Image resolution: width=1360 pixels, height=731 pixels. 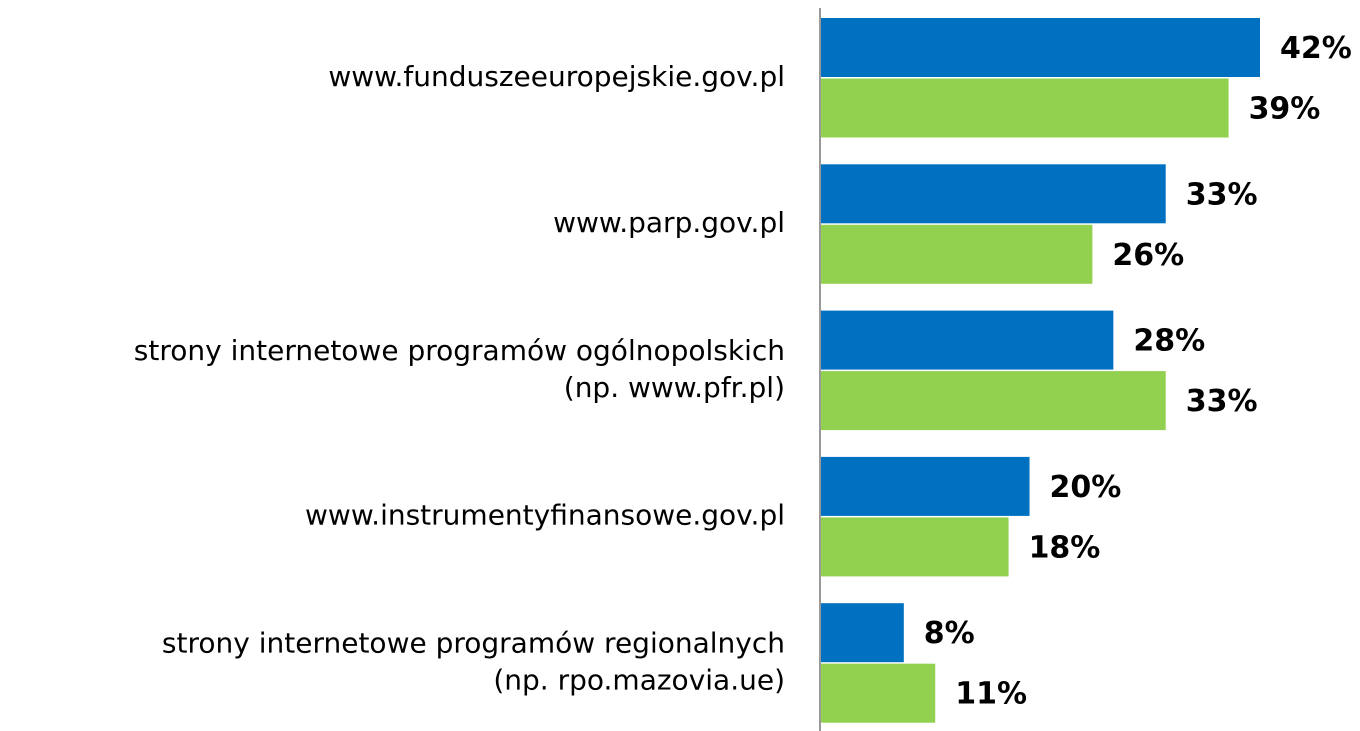 I want to click on value-label: 26%, so click(x=1148, y=255).